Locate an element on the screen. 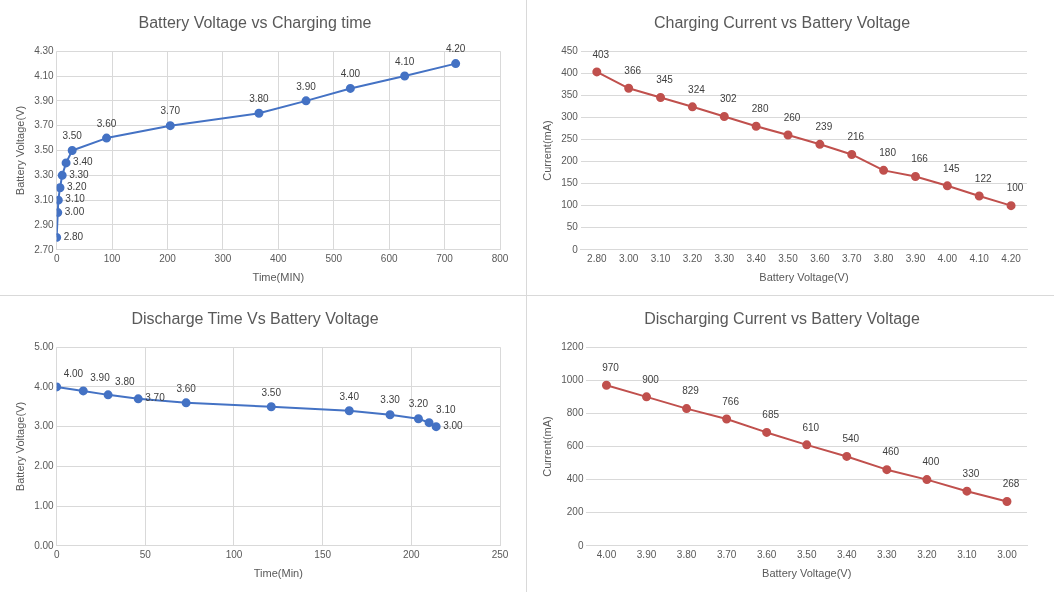 This screenshot has width=1054, height=592. data-label: 180 is located at coordinates (888, 153).